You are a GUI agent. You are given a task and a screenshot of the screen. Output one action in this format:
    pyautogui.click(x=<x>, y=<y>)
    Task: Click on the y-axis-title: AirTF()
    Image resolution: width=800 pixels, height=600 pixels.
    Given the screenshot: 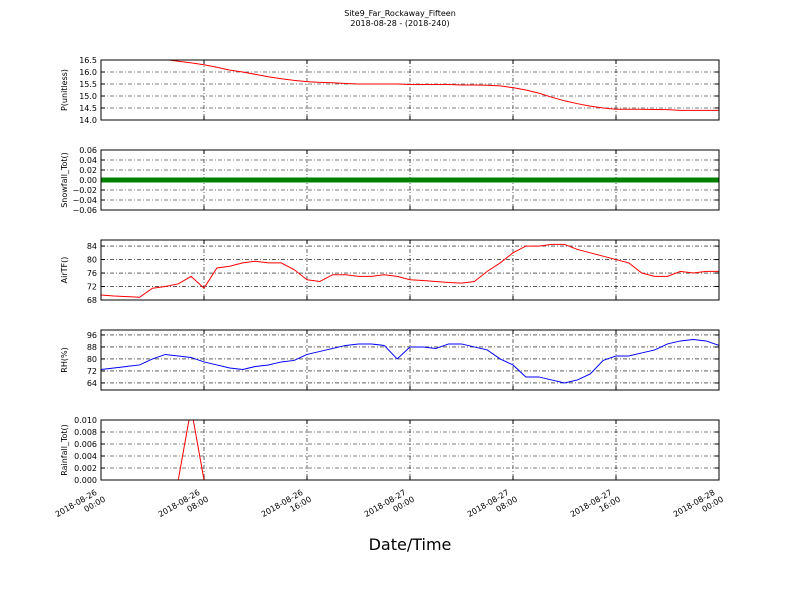 What is the action you would take?
    pyautogui.click(x=64, y=270)
    